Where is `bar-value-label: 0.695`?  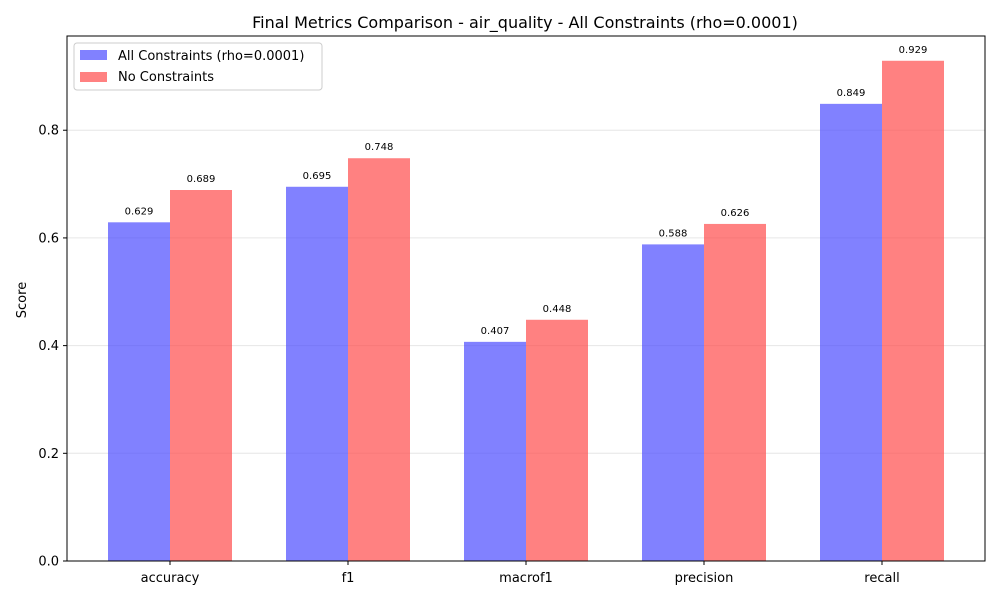
bar-value-label: 0.695 is located at coordinates (317, 176).